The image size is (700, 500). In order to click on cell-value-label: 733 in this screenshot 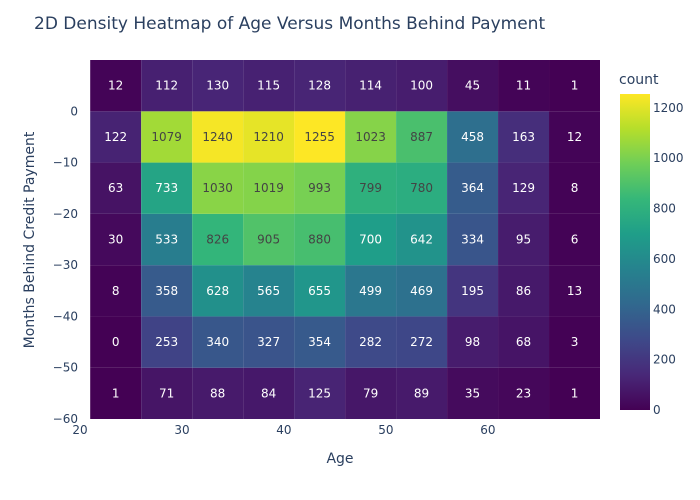, I will do `click(166, 188)`.